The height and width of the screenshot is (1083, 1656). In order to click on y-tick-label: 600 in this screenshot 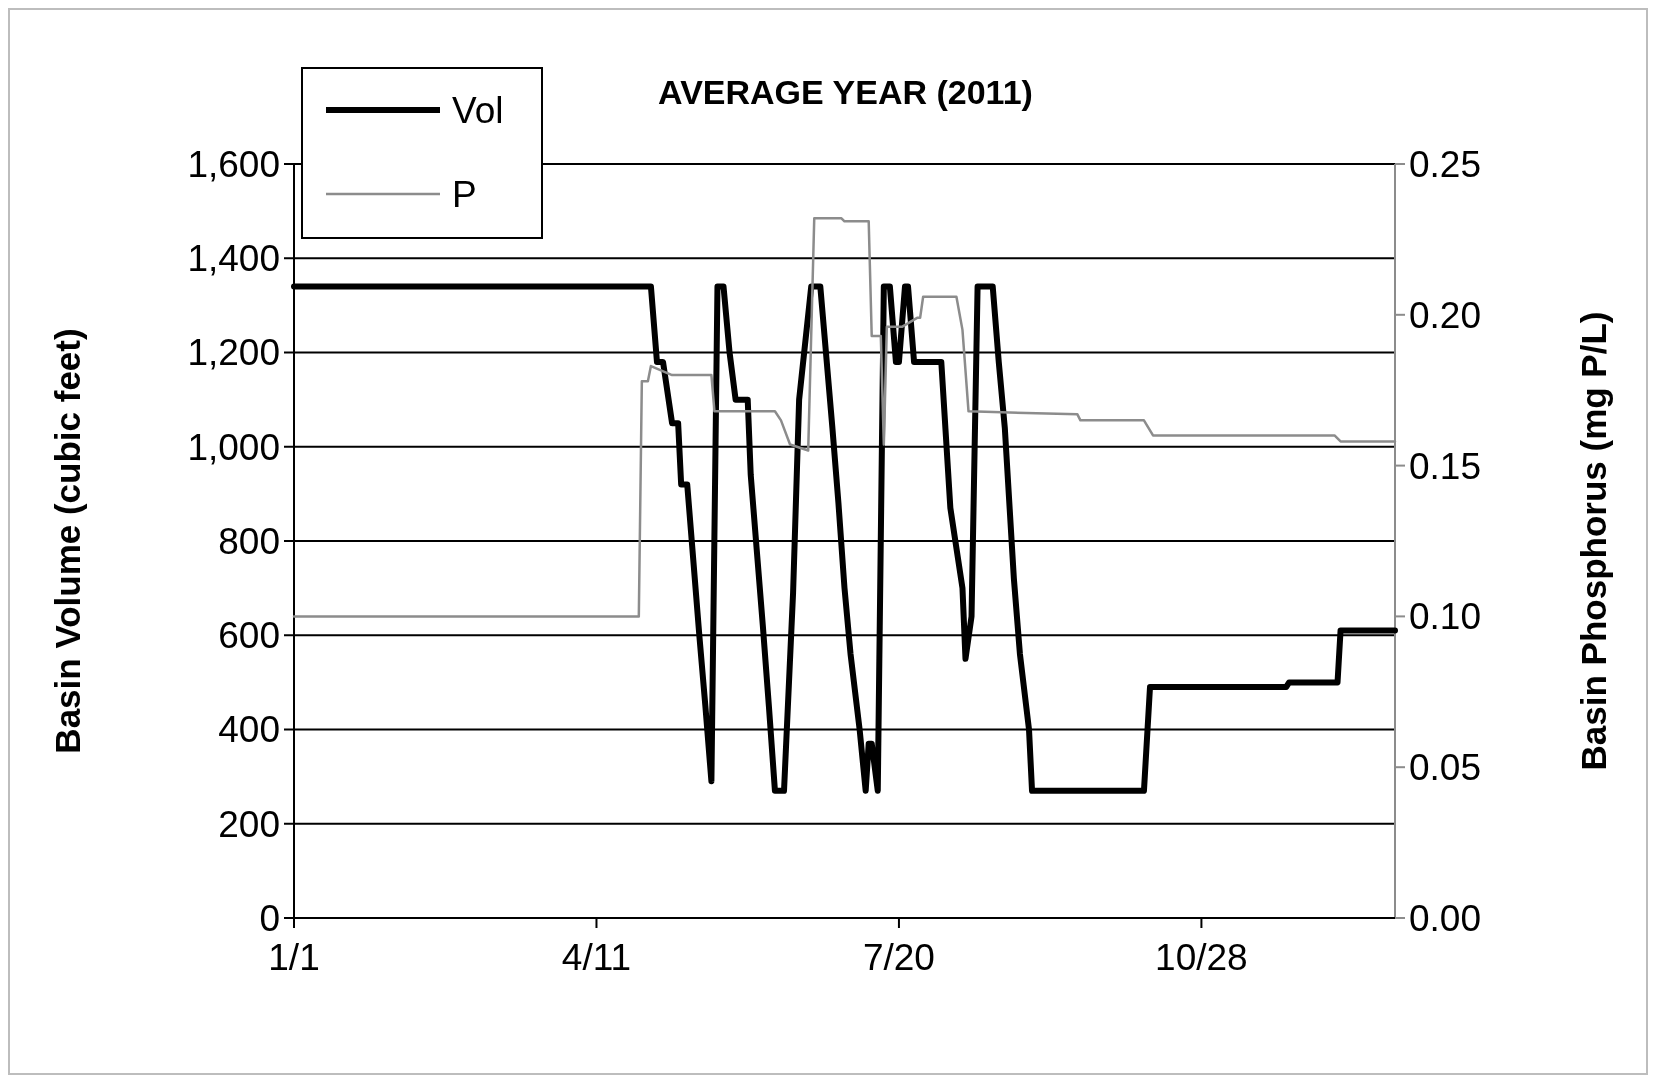, I will do `click(249, 636)`.